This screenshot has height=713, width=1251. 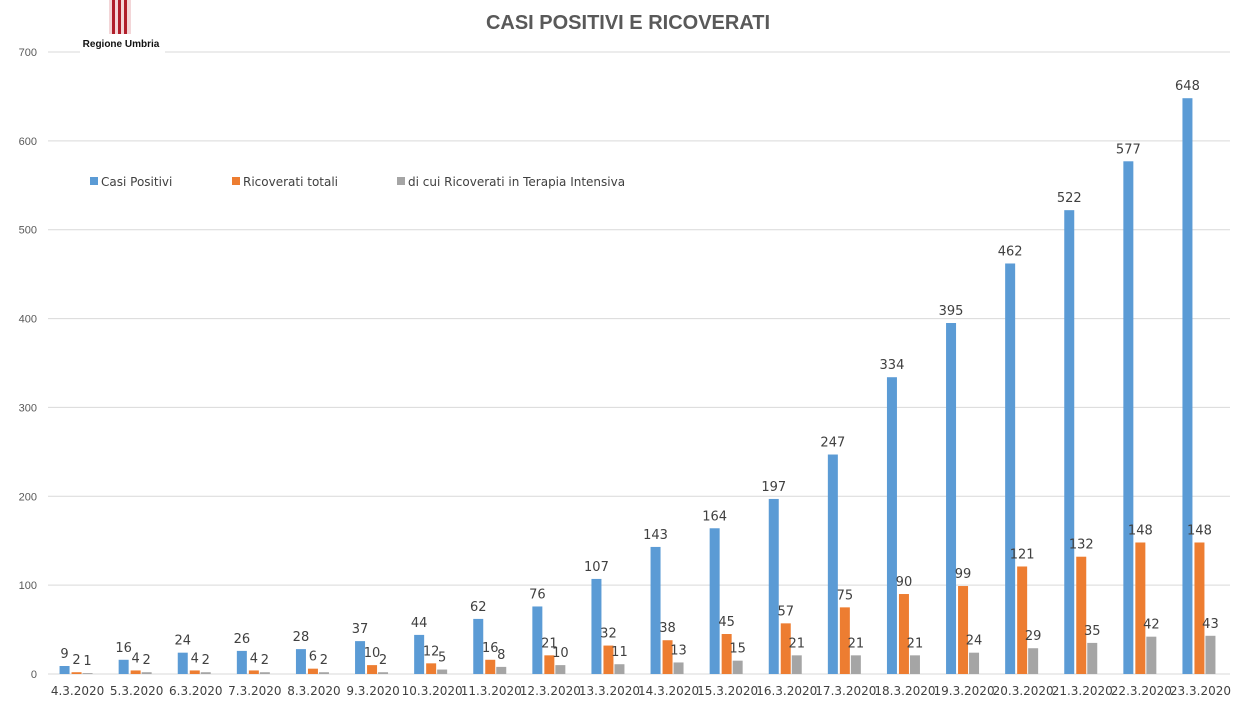 I want to click on data-label: 45, so click(x=726, y=622).